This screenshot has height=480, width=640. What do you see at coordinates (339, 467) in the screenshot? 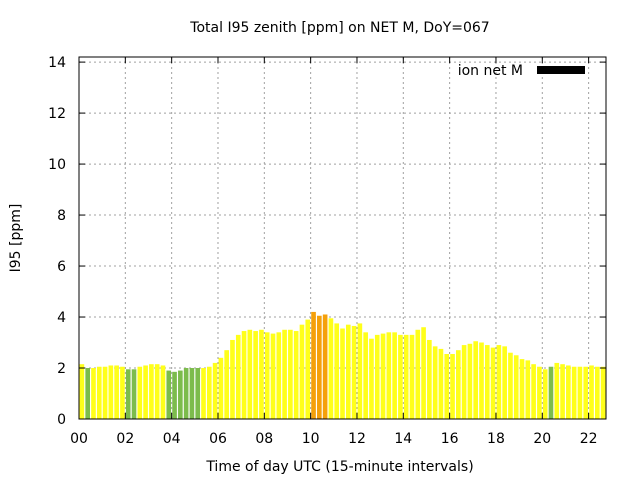
I see `x-axis-label: Time of day UTC (15-minute intervals)` at bounding box center [339, 467].